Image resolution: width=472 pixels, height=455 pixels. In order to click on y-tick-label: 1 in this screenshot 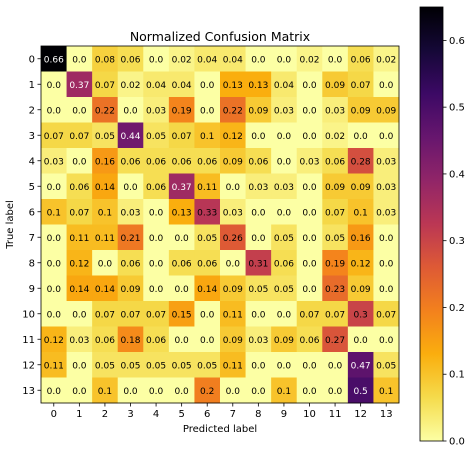, I will do `click(32, 85)`.